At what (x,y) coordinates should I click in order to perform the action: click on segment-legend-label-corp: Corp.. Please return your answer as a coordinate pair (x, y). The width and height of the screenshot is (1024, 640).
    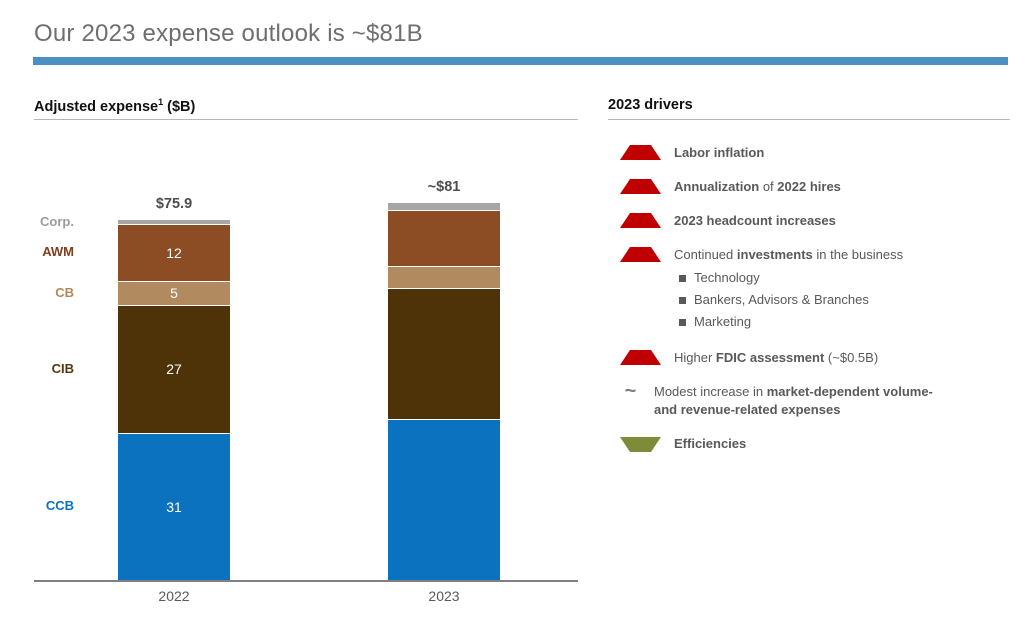
    Looking at the image, I should click on (57, 221).